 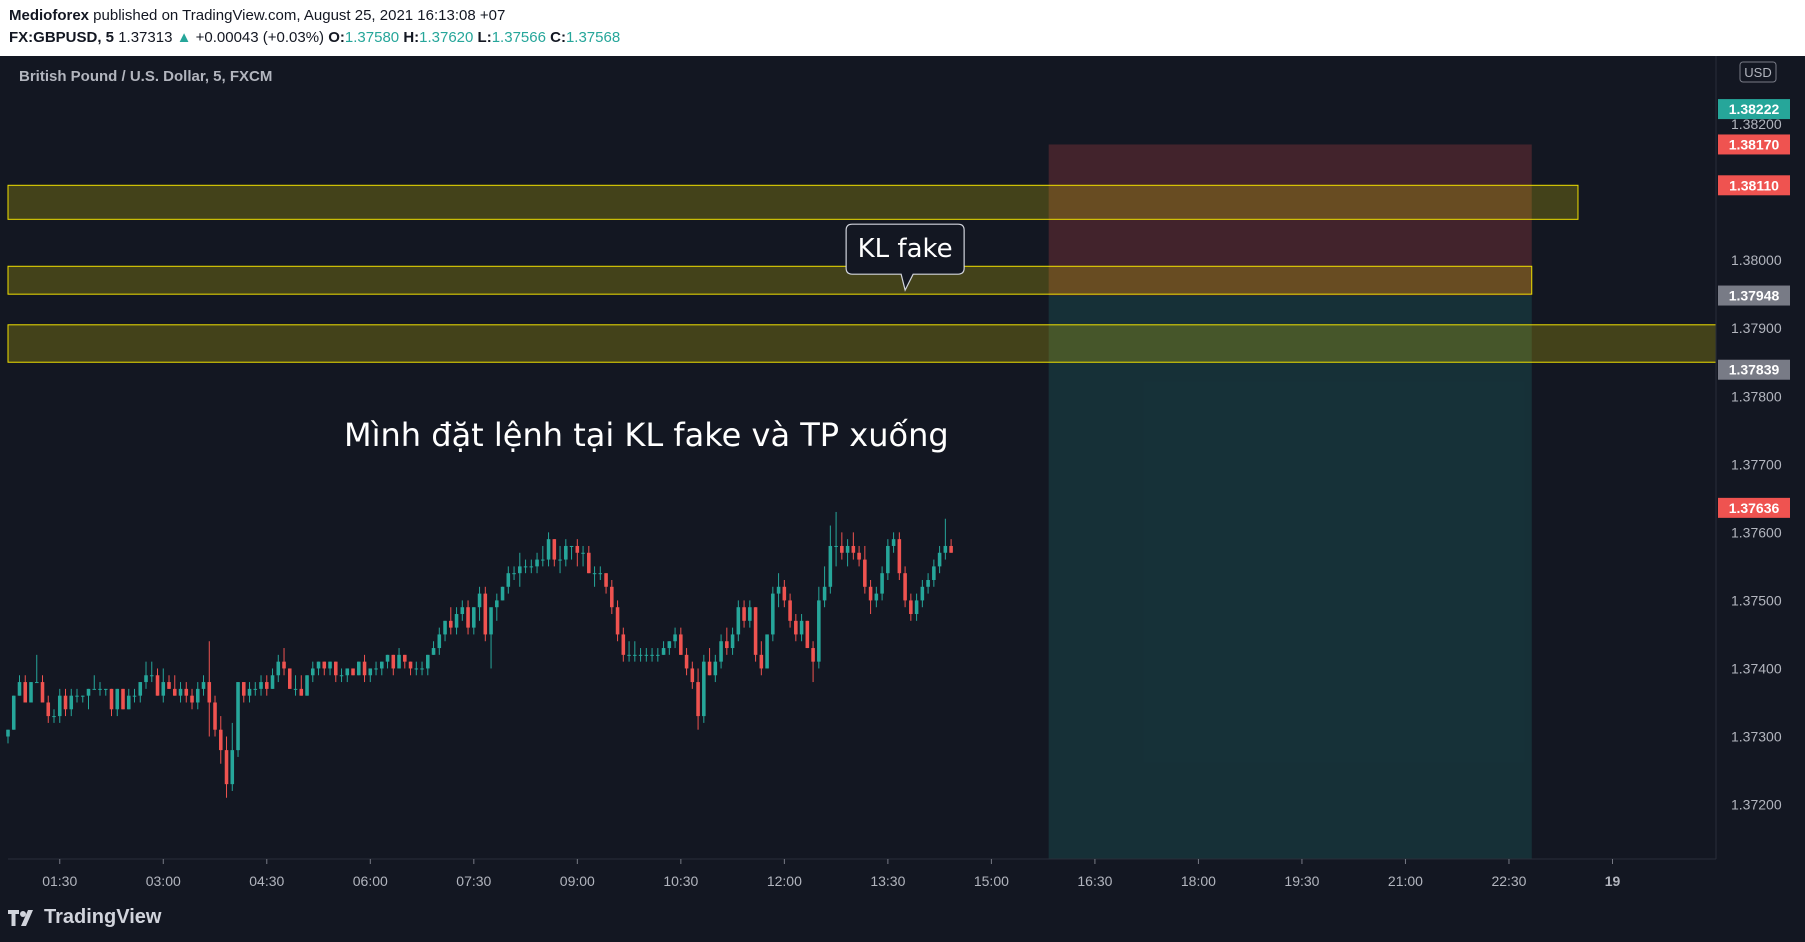 I want to click on y-tick-label: 1.37600, so click(x=1756, y=532).